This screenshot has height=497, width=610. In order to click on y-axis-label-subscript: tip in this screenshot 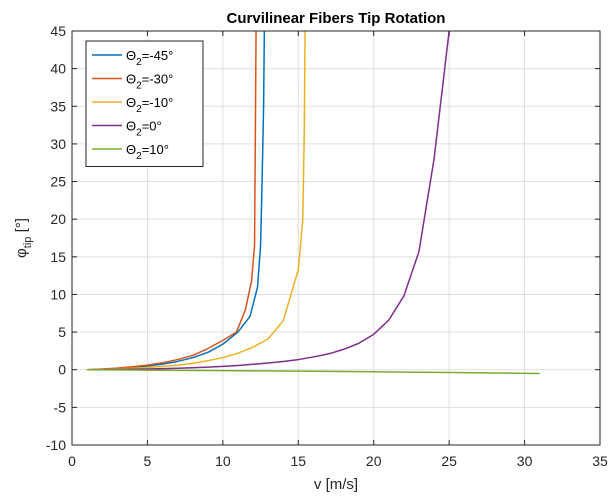, I will do `click(28, 243)`.